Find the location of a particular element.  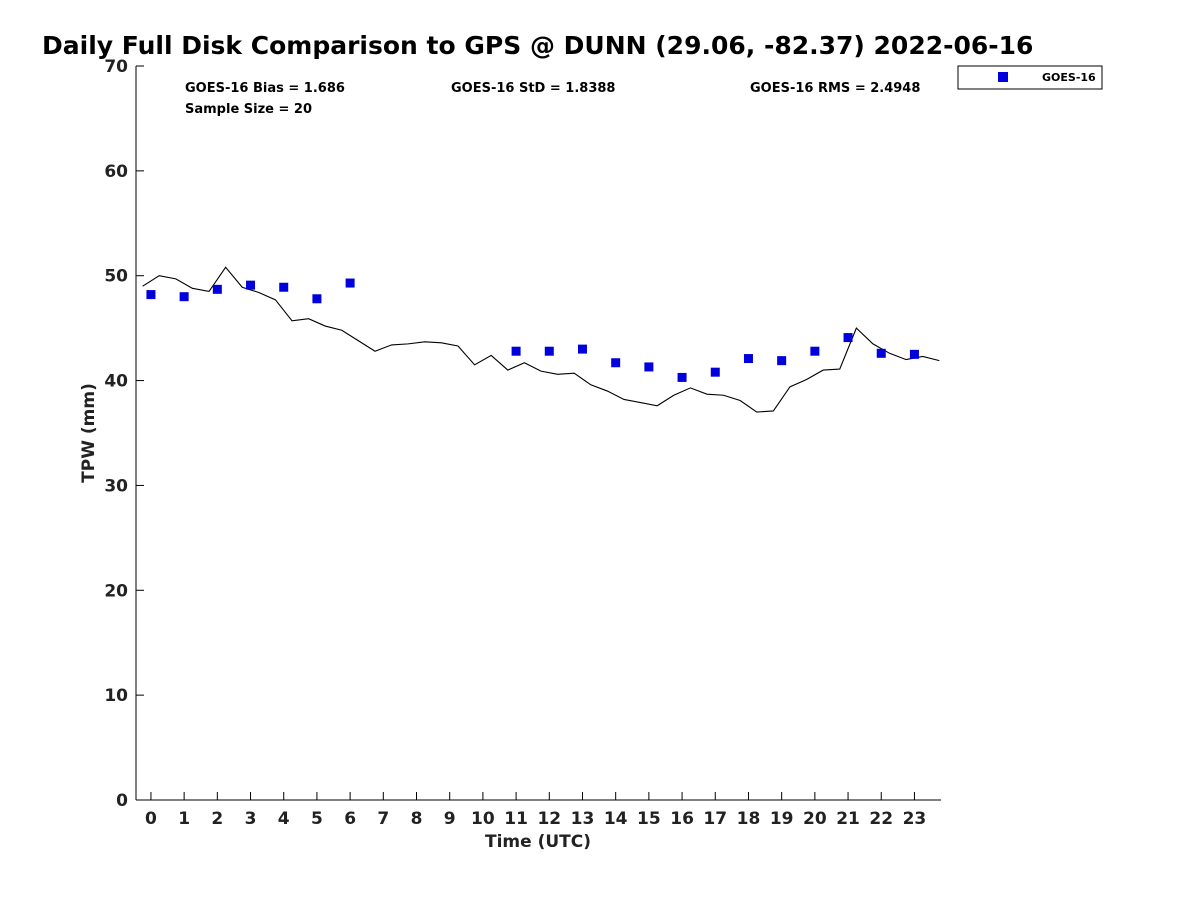

y-tick-label: 40 is located at coordinates (116, 382).